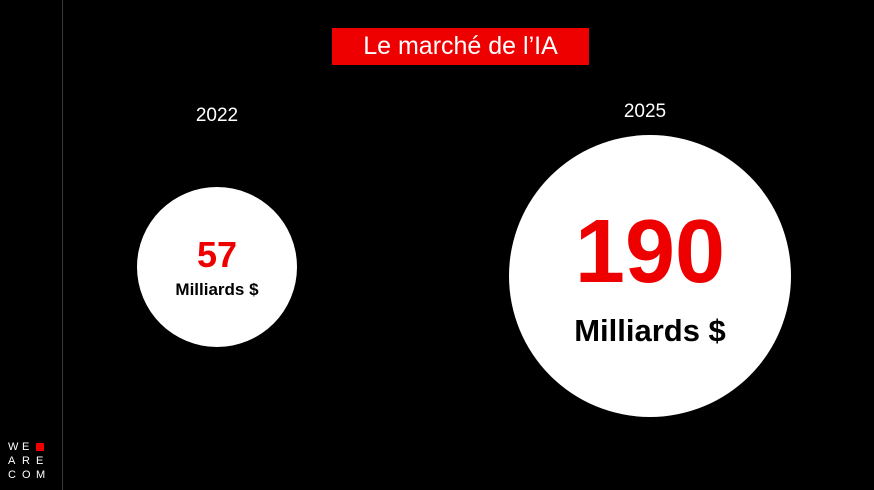 This screenshot has height=490, width=874. Describe the element at coordinates (33, 461) in the screenshot. I see `wearecom-logo: W E A R E C O M` at that location.